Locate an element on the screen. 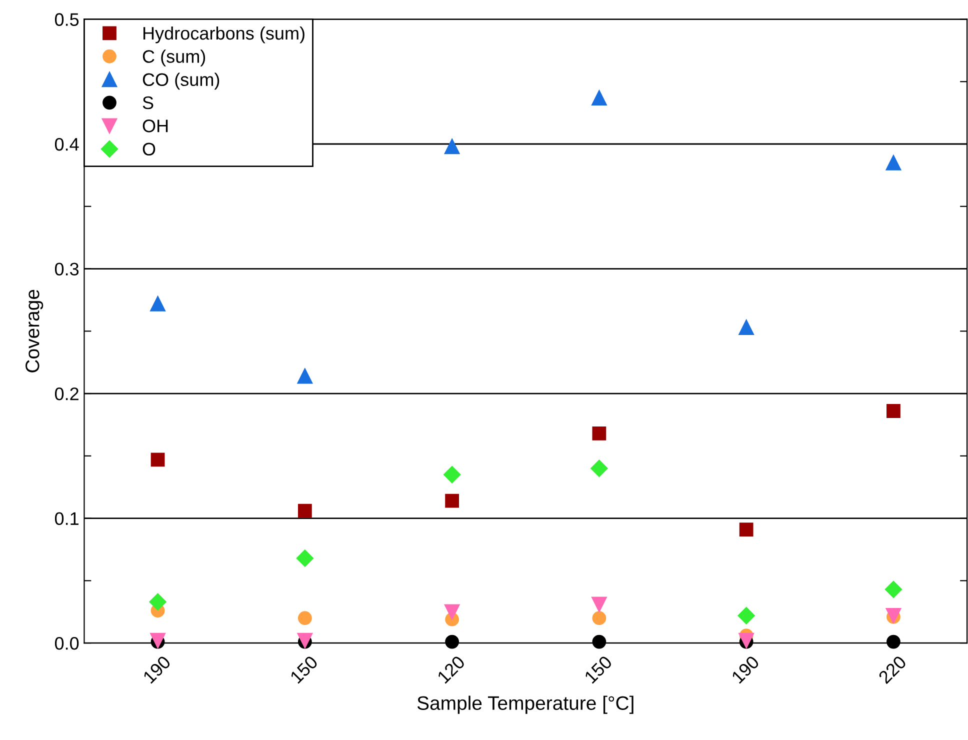 The width and height of the screenshot is (968, 740). y-tick-label: 0.3 is located at coordinates (66, 269).